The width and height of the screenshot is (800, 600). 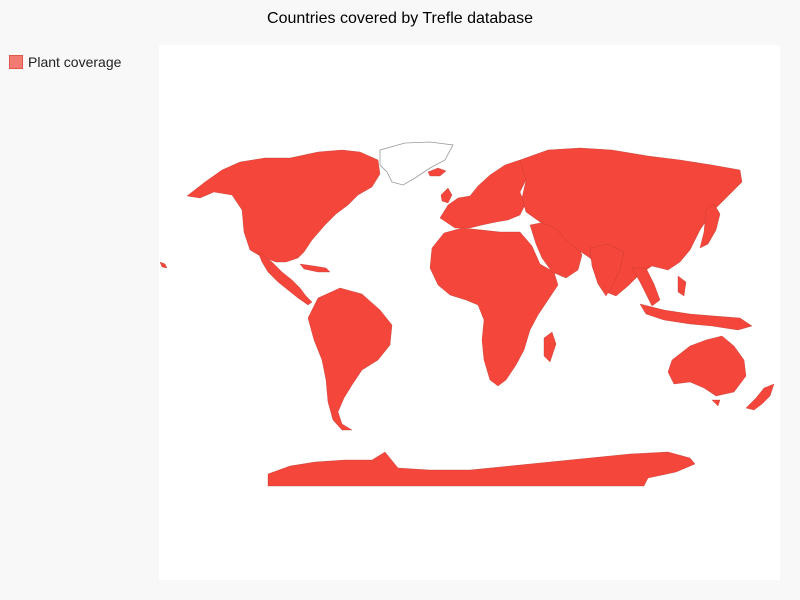 What do you see at coordinates (481, 469) in the screenshot?
I see `region-antarctica` at bounding box center [481, 469].